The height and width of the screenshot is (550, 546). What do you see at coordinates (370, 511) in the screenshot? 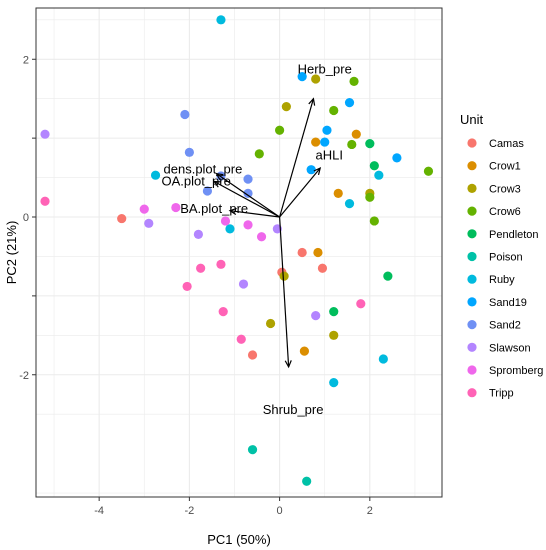
I see `x-tick-label: 2` at bounding box center [370, 511].